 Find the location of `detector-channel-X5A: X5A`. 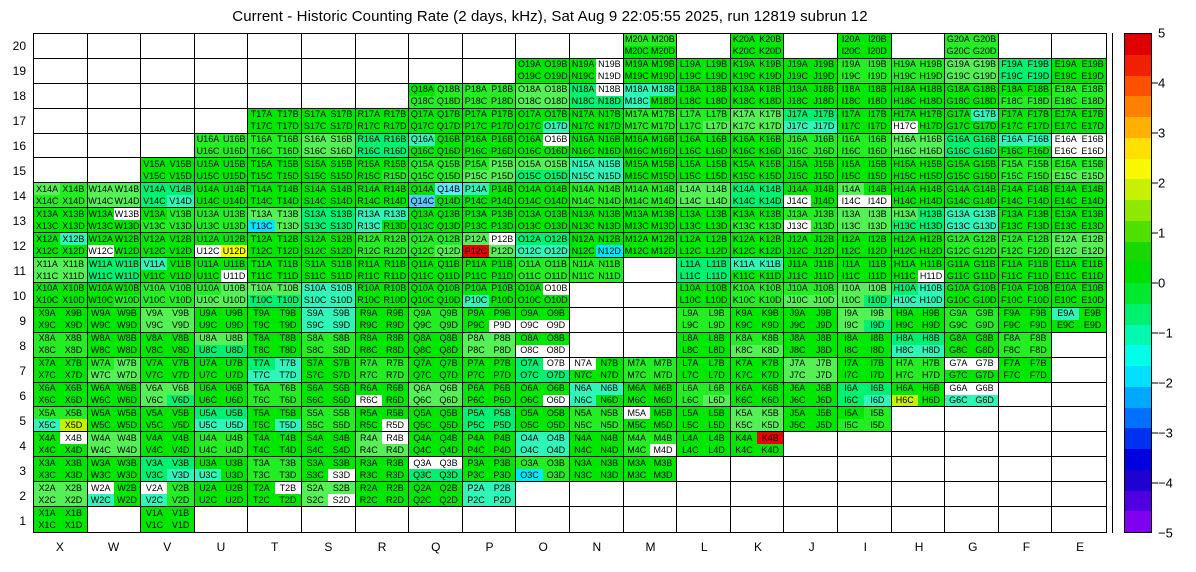

detector-channel-X5A: X5A is located at coordinates (47, 413).